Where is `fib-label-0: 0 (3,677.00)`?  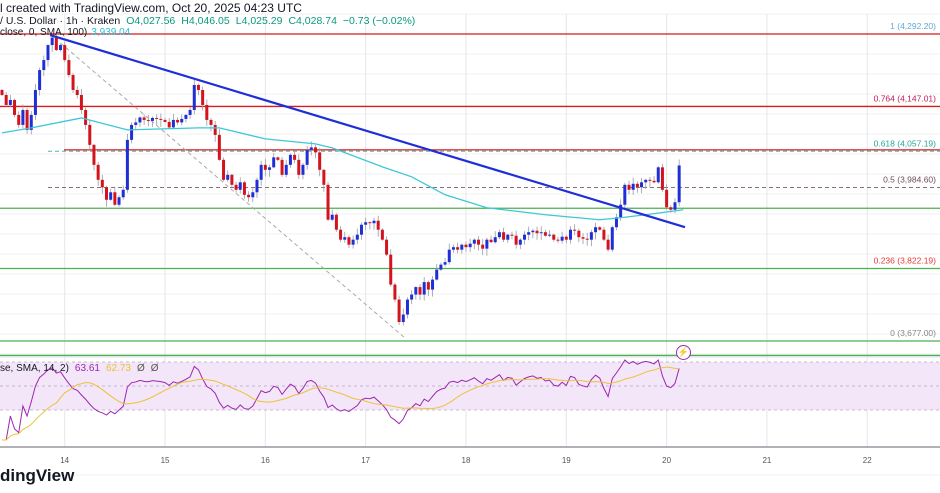 fib-label-0: 0 (3,677.00) is located at coordinates (913, 333).